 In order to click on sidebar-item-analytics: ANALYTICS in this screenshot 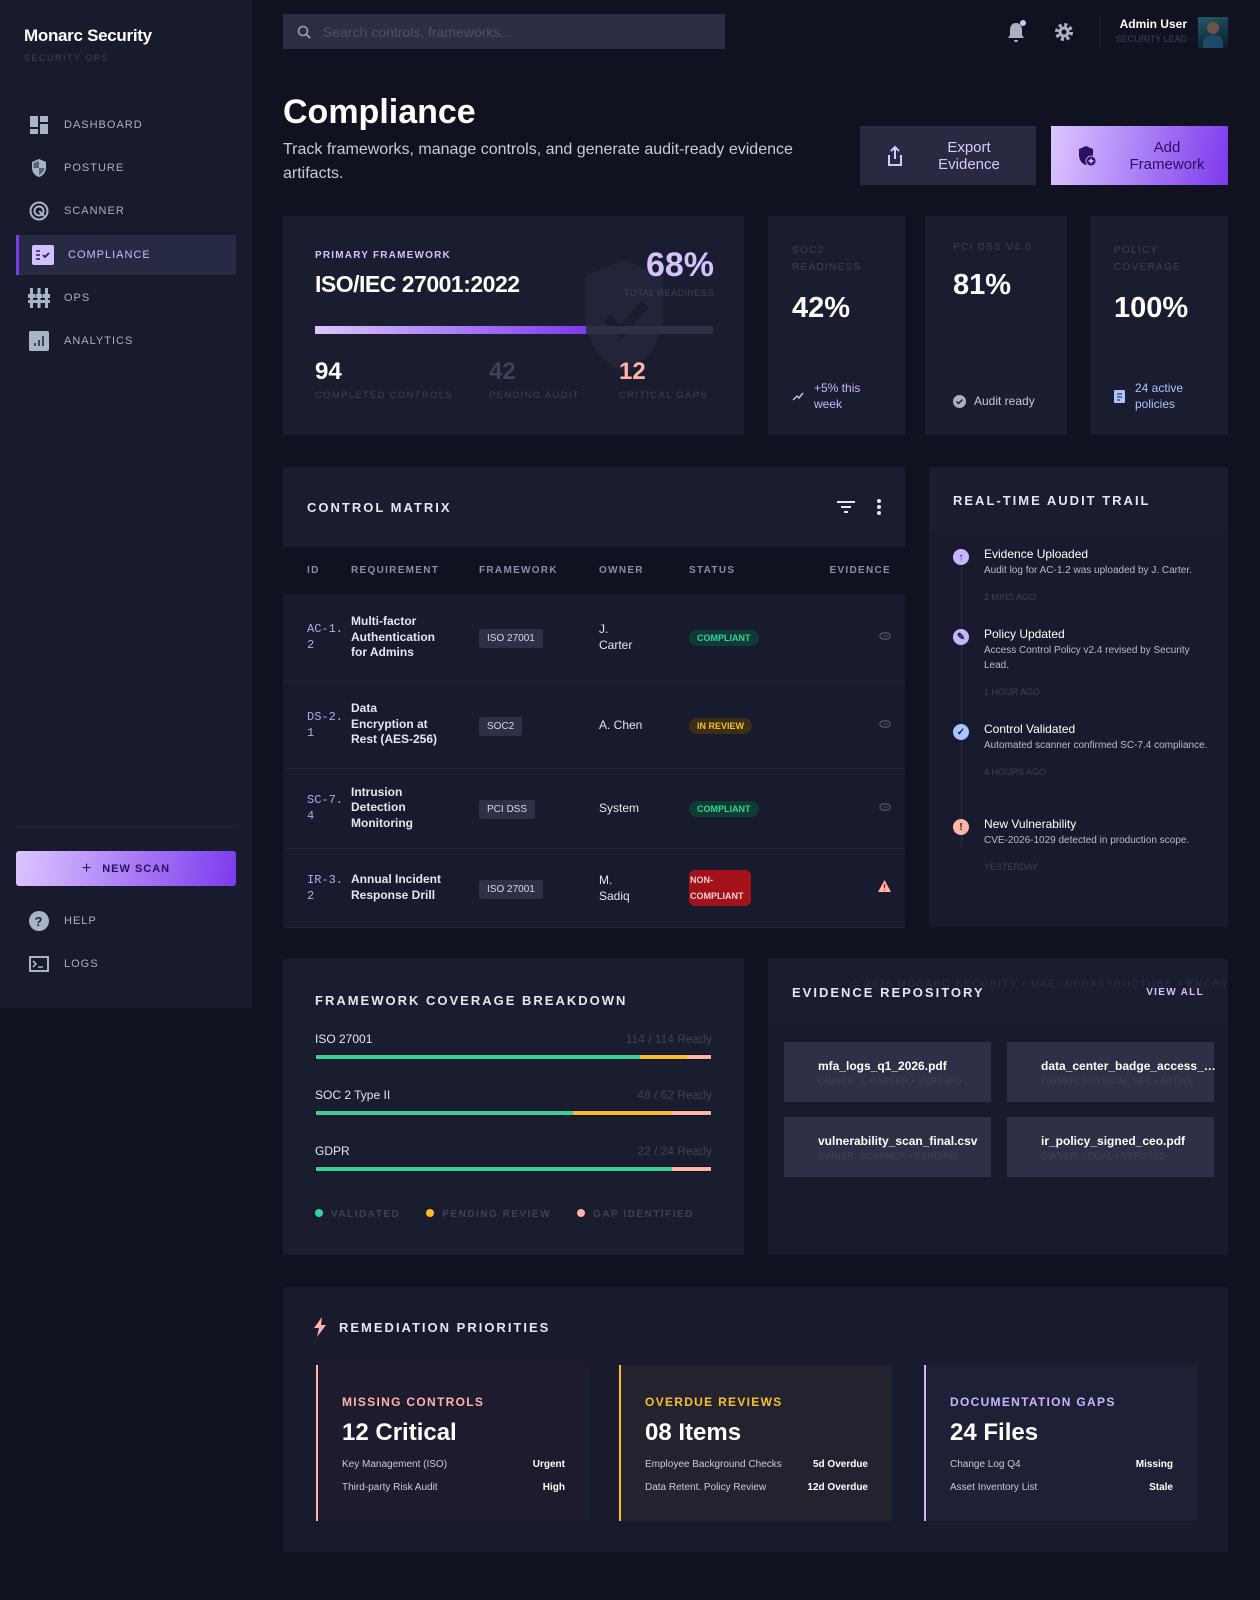, I will do `click(126, 341)`.